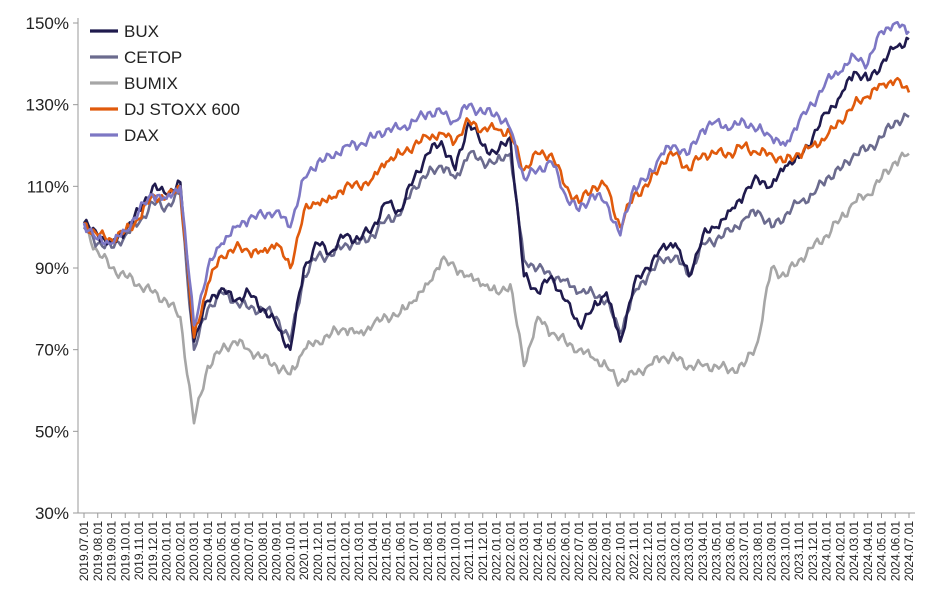 The height and width of the screenshot is (606, 928). Describe the element at coordinates (717, 551) in the screenshot. I see `x-tick-label: 2023.05.01` at that location.